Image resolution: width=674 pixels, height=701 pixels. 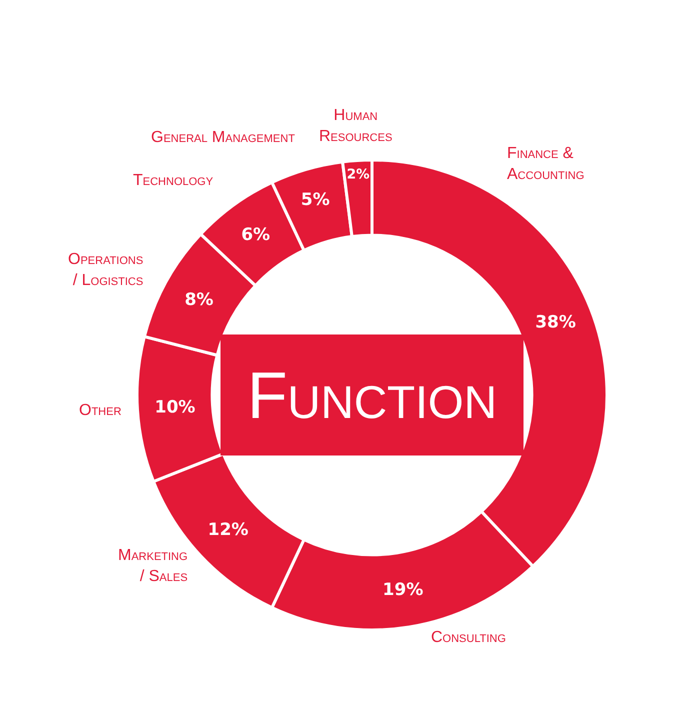 I want to click on slice-label: Operations / Logistics, so click(x=106, y=270).